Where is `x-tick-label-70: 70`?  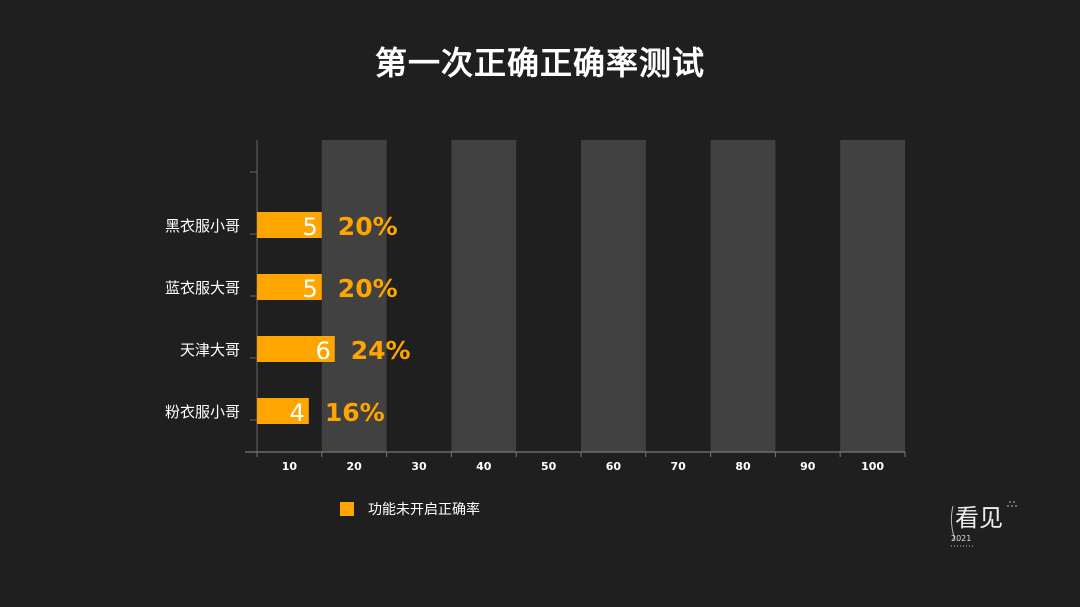 x-tick-label-70: 70 is located at coordinates (679, 466).